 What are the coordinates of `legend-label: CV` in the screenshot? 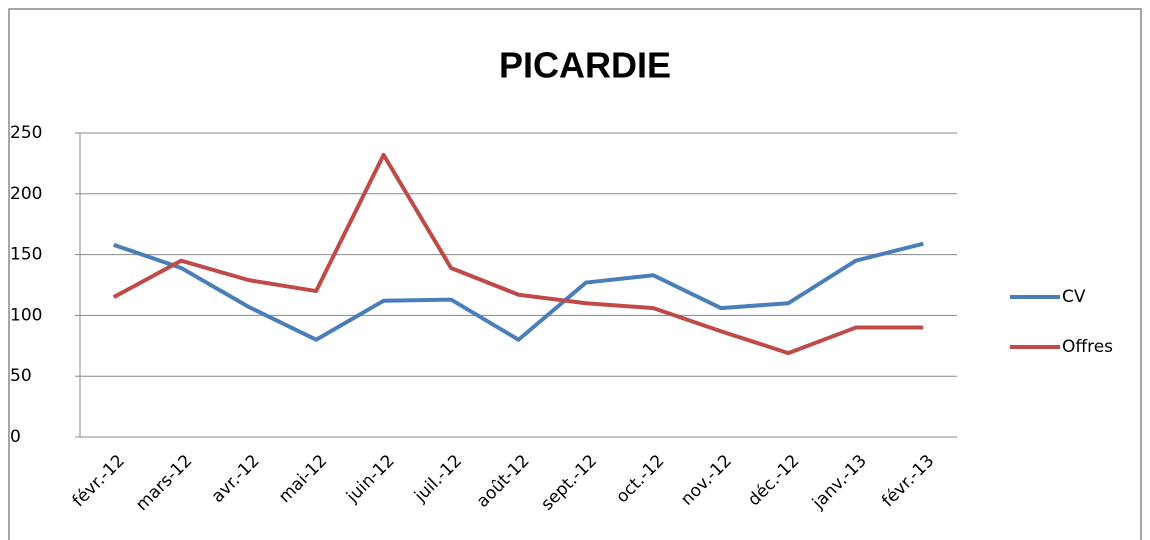 It's located at (1074, 297).